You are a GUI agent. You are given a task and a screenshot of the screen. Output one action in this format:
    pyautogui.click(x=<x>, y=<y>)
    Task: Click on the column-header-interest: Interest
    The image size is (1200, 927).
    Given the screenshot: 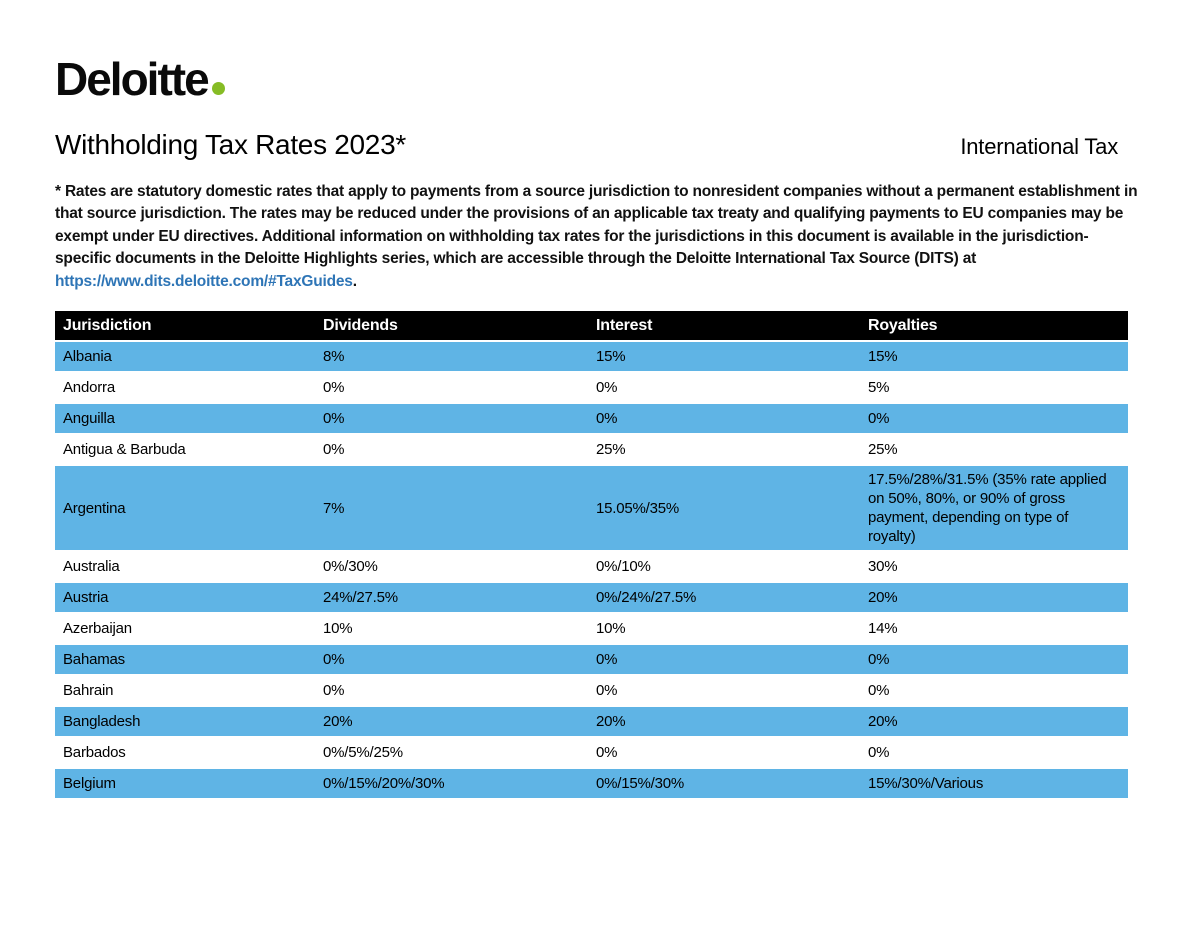 What is the action you would take?
    pyautogui.click(x=724, y=327)
    